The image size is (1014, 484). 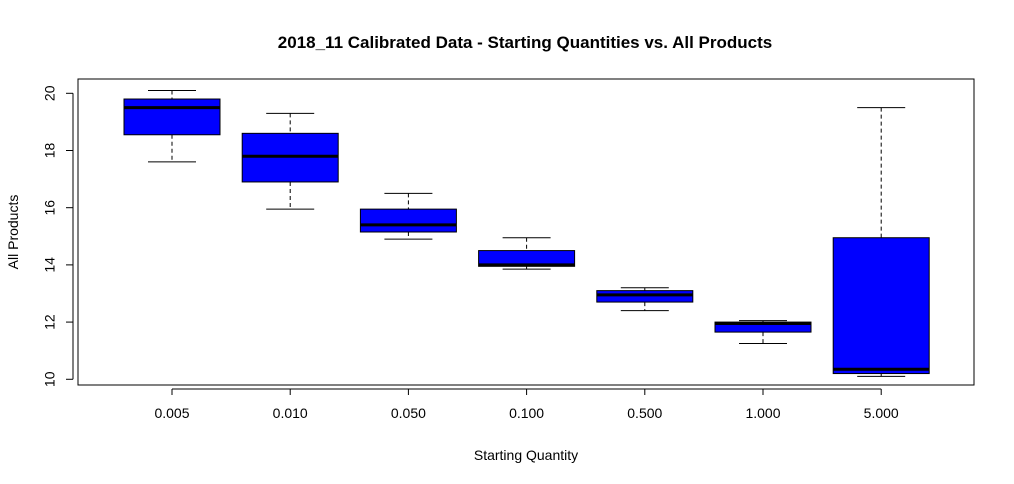 What do you see at coordinates (58, 236) in the screenshot?
I see `y-axis: 10 12 14 16 18 20` at bounding box center [58, 236].